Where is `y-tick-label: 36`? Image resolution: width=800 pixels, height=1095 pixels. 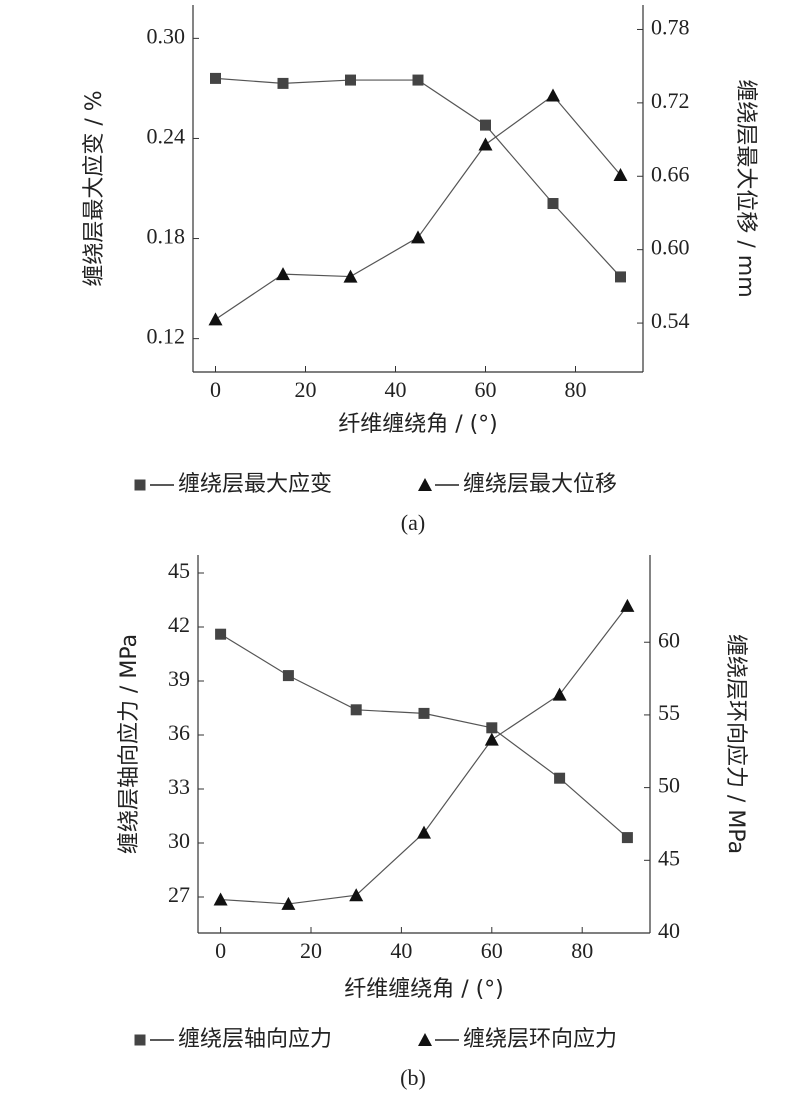
y-tick-label: 36 is located at coordinates (179, 732).